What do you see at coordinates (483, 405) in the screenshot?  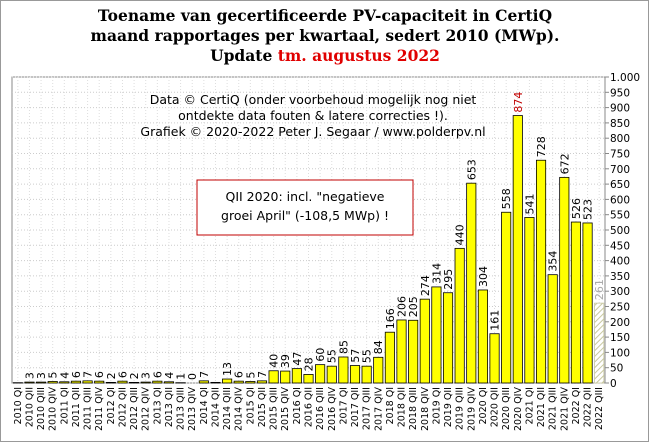 I see `x-tick-label: 2020 QI` at bounding box center [483, 405].